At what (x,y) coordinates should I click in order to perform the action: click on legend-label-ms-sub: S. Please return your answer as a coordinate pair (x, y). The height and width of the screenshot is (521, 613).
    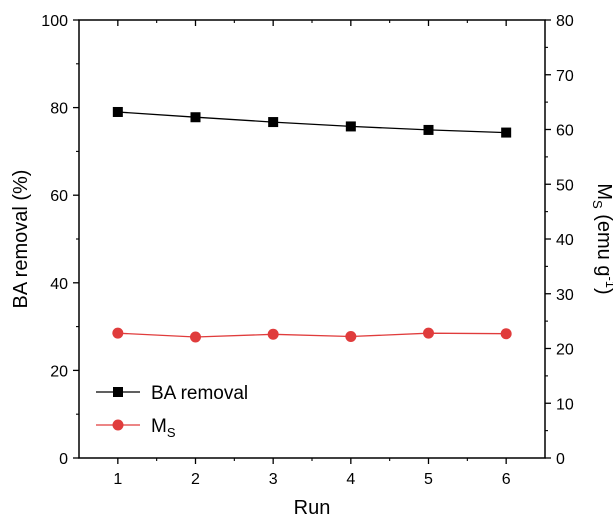
    Looking at the image, I should click on (171, 432).